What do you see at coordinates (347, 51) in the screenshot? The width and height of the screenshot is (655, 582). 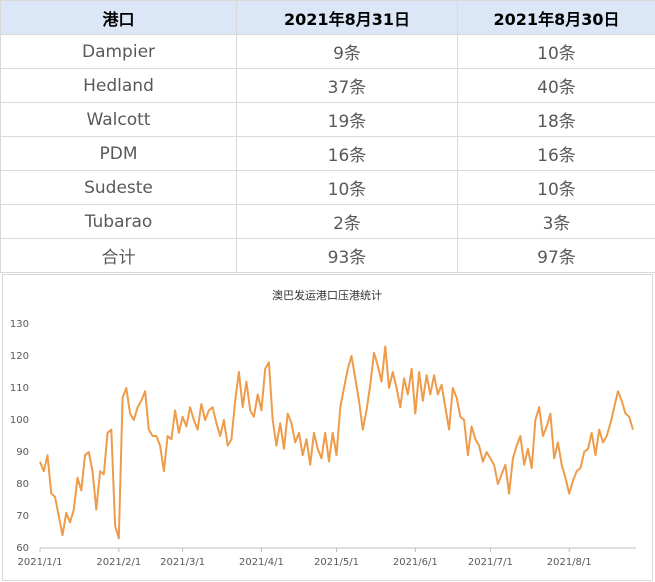 I see `table-cell: 9条` at bounding box center [347, 51].